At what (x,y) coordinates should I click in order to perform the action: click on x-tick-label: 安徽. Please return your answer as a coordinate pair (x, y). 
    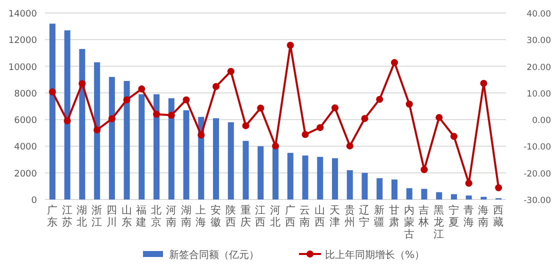
    Looking at the image, I should click on (216, 216).